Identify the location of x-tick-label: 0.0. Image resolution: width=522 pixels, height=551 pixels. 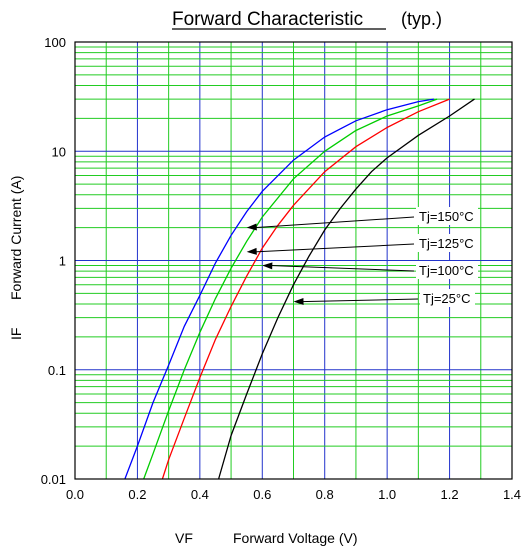
(75, 494).